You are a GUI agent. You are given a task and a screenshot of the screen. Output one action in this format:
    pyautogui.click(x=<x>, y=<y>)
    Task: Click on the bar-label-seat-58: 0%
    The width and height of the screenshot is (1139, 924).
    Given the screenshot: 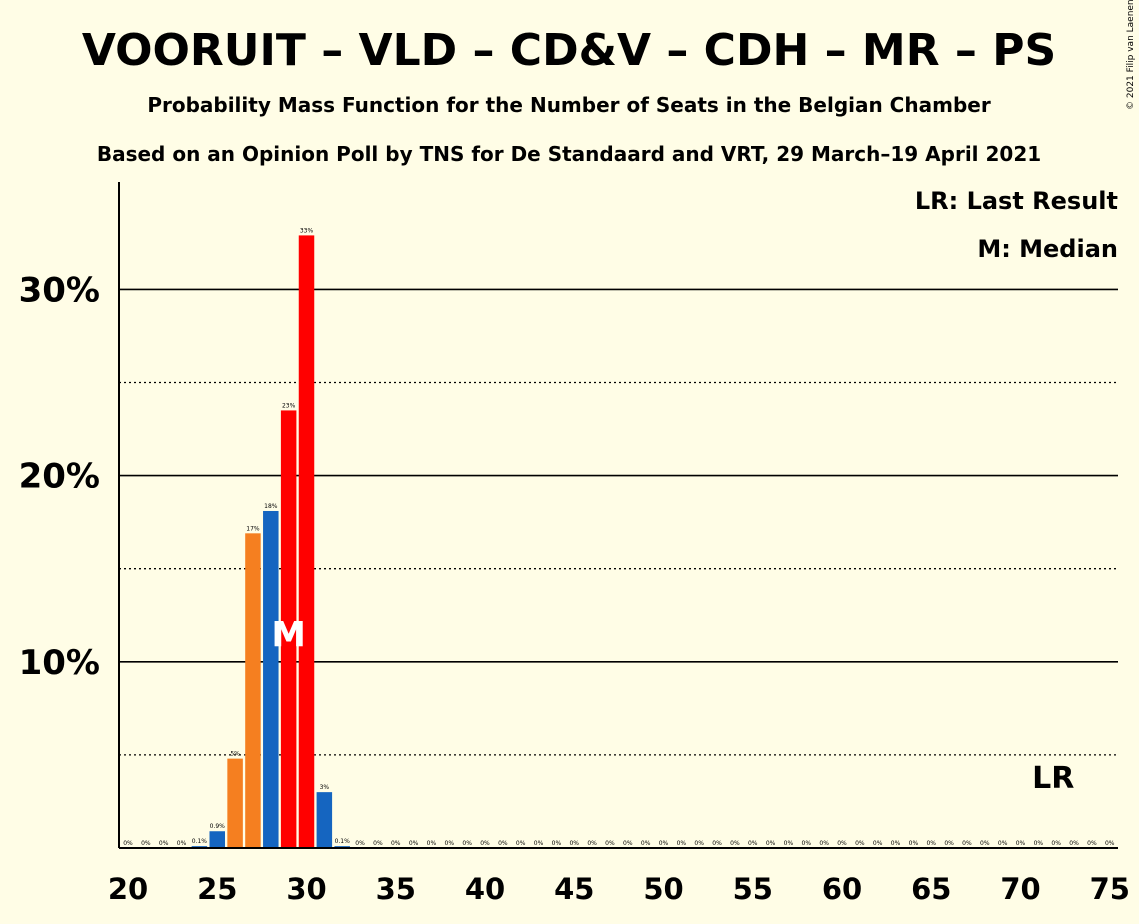 What is the action you would take?
    pyautogui.click(x=807, y=843)
    